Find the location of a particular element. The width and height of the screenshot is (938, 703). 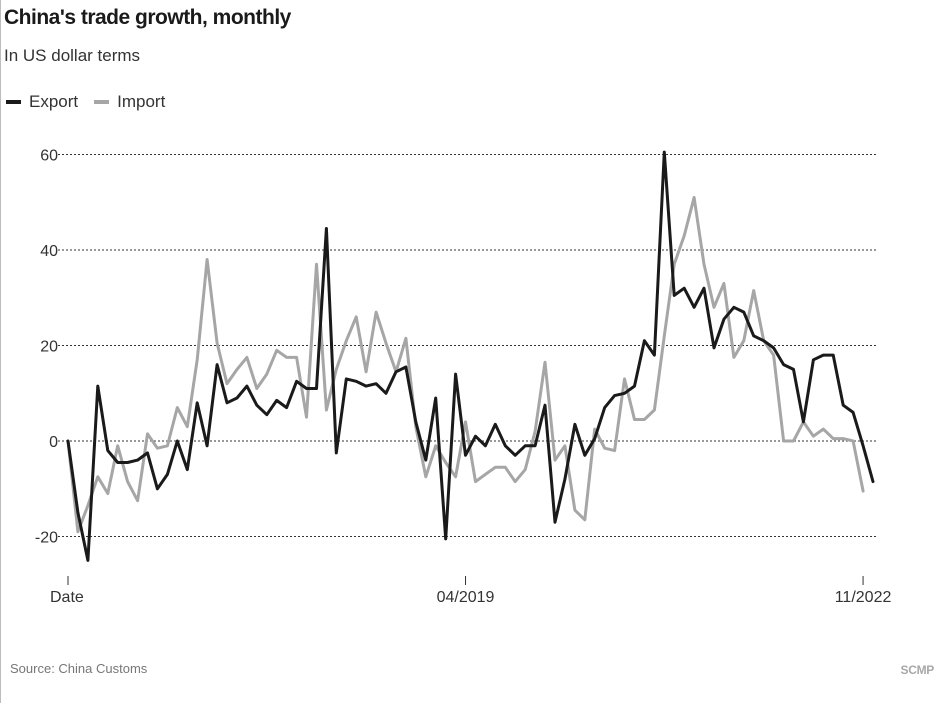

legend-item-import: Import is located at coordinates (129, 102).